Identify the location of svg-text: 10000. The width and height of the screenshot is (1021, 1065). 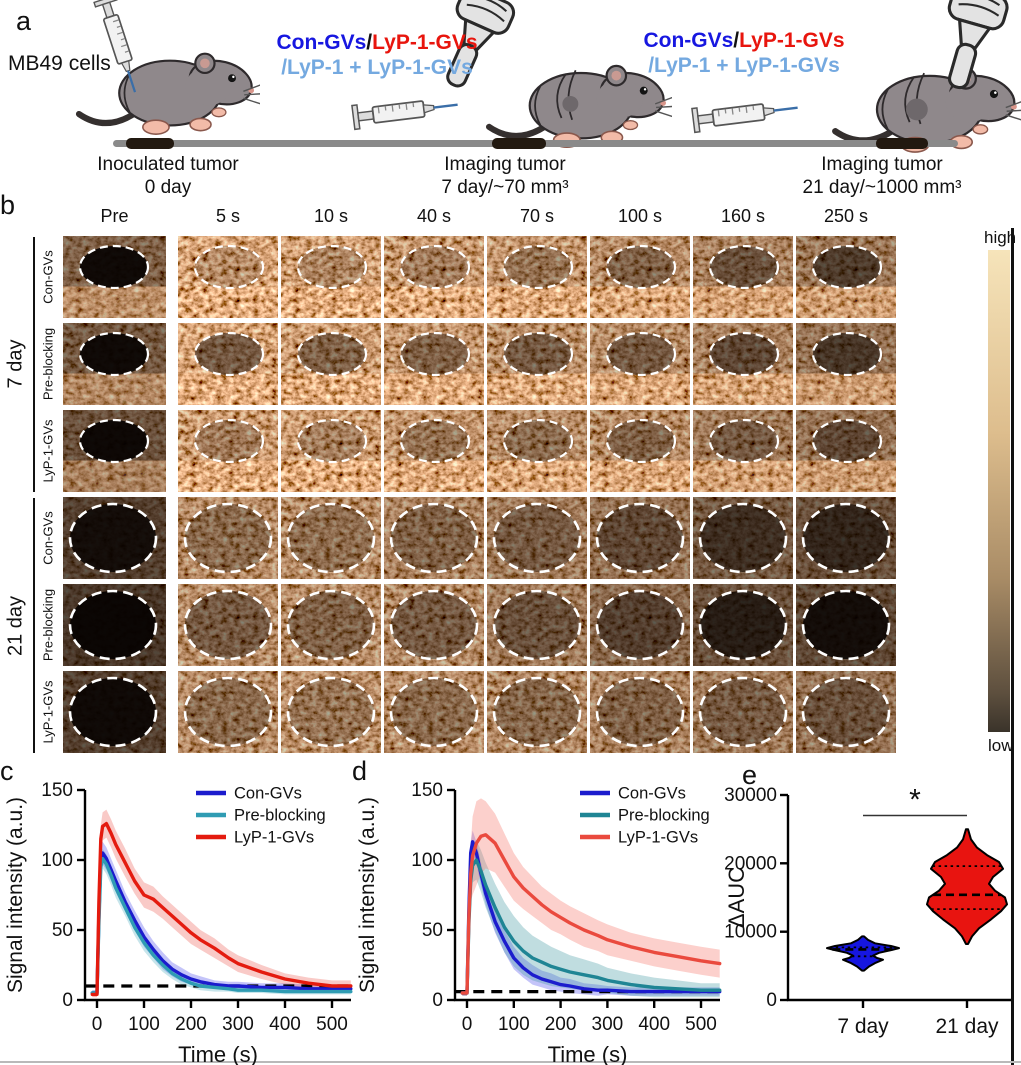
(750, 932).